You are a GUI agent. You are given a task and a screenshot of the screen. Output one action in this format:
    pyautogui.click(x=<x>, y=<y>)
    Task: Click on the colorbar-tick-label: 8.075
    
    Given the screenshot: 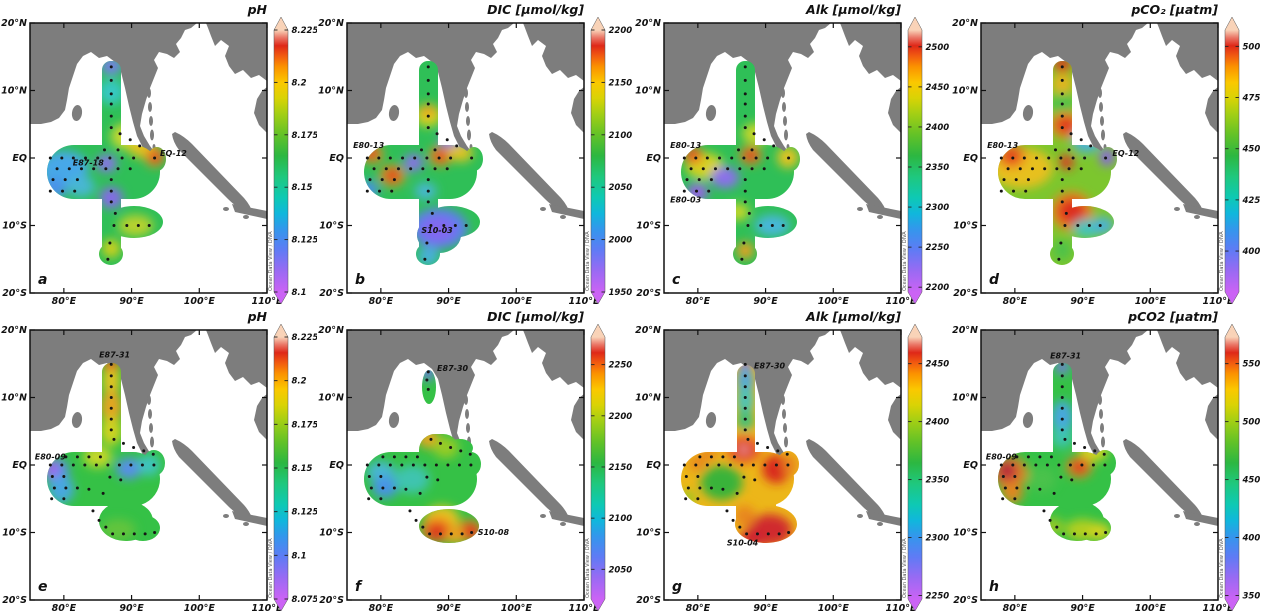 What is the action you would take?
    pyautogui.click(x=305, y=600)
    